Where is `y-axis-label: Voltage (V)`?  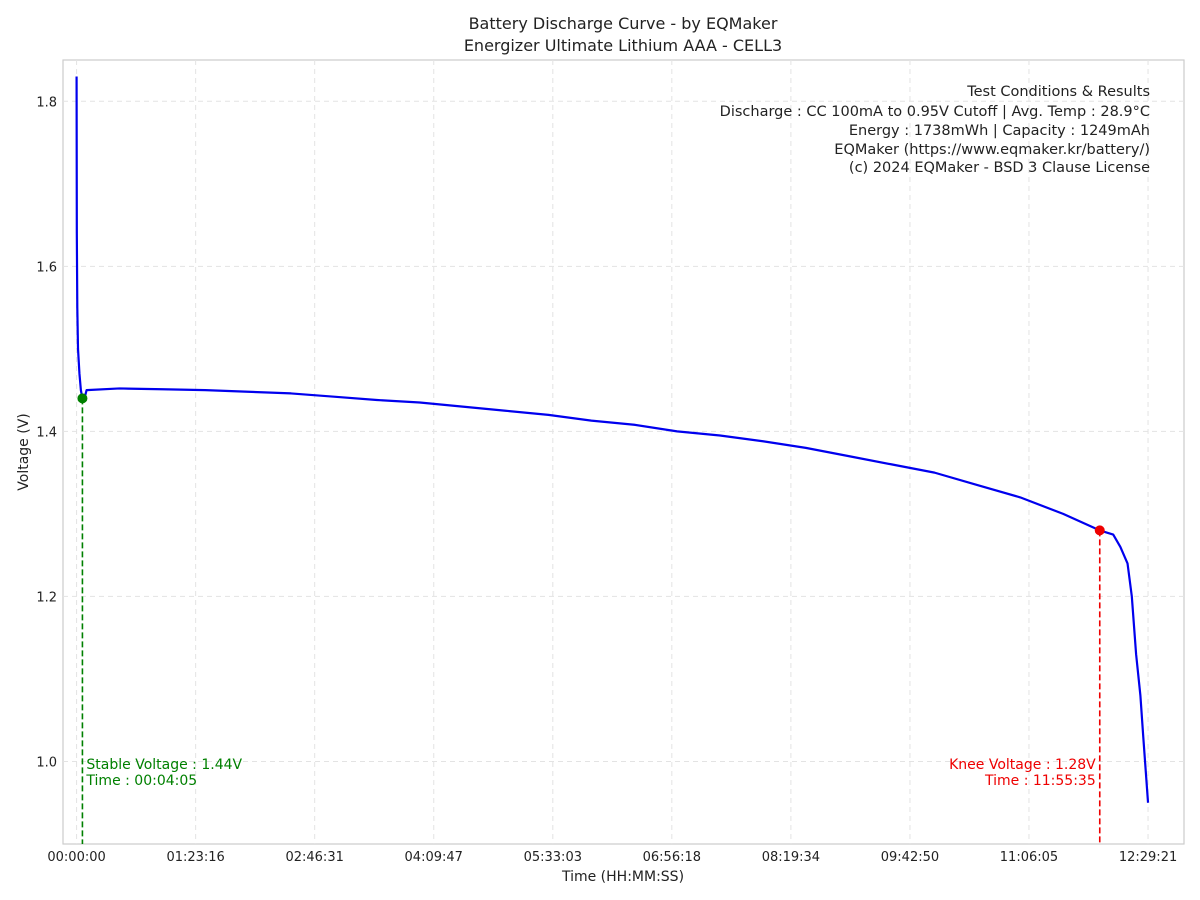
y-axis-label: Voltage (V) is located at coordinates (24, 451).